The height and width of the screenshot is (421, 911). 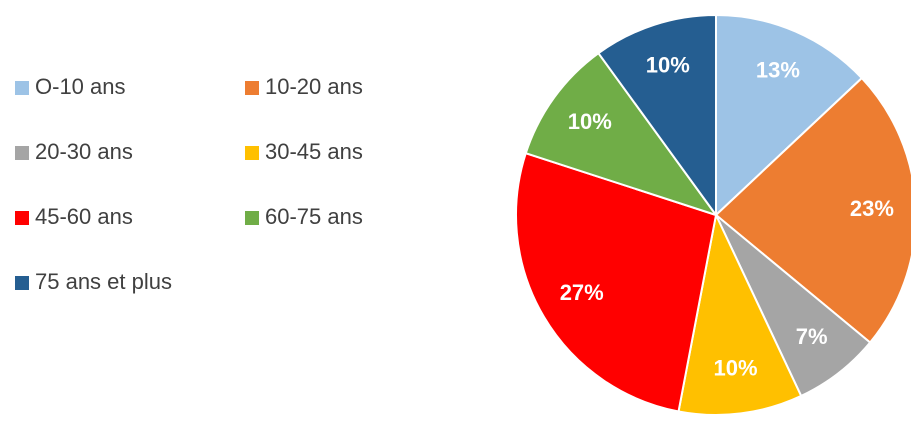 What do you see at coordinates (812, 336) in the screenshot?
I see `data-label: 7%` at bounding box center [812, 336].